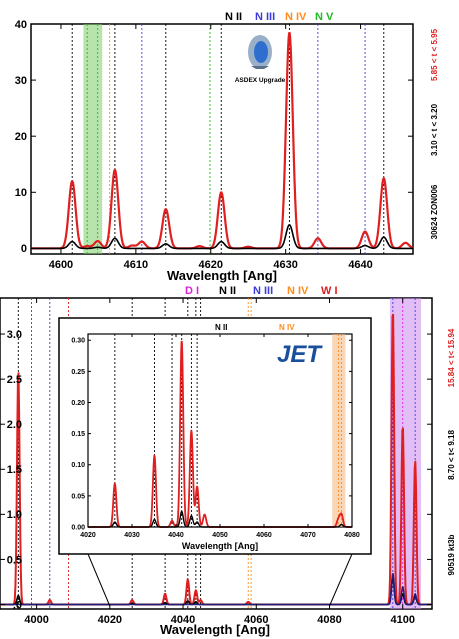  I want to click on inset-y-tick-label-1: 0.05, so click(78, 496).